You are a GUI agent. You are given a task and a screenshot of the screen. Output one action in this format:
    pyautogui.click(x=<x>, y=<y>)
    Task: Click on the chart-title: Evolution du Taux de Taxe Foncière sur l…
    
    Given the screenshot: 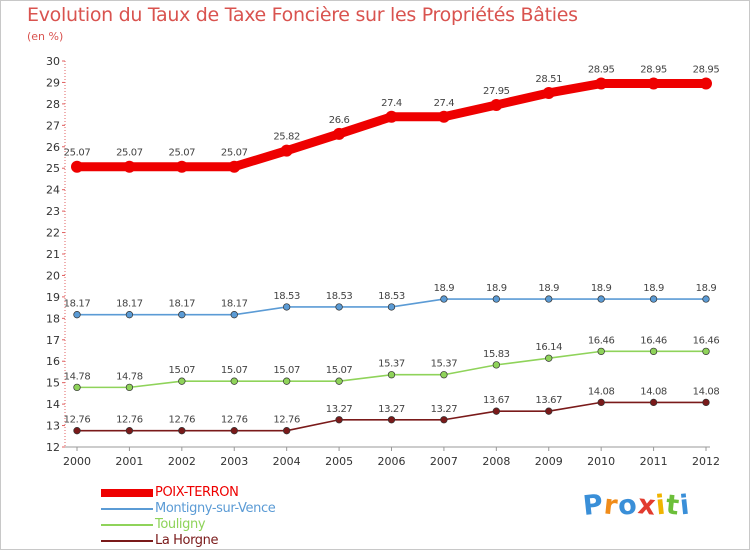 What is the action you would take?
    pyautogui.click(x=302, y=15)
    